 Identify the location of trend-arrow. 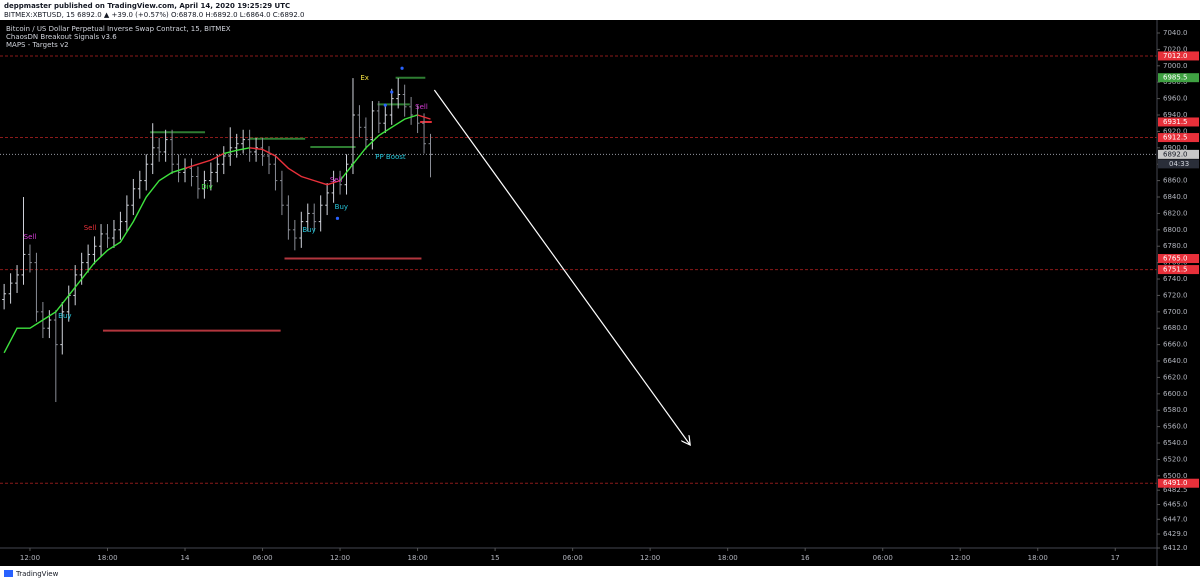
(561, 267).